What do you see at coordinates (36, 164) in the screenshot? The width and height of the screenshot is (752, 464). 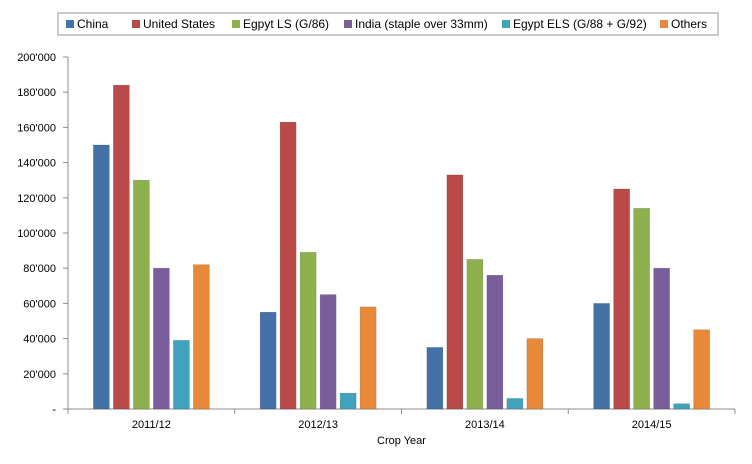 I see `y-tick-label: 140'000` at bounding box center [36, 164].